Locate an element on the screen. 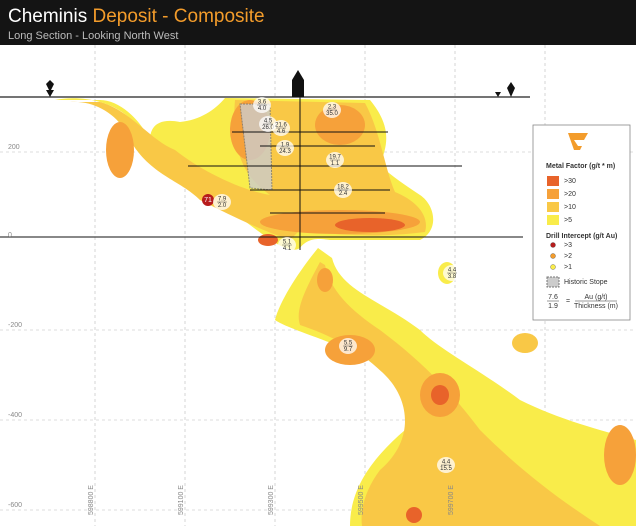 This screenshot has width=636, height=531. key-label: Au (g/t) is located at coordinates (596, 297).